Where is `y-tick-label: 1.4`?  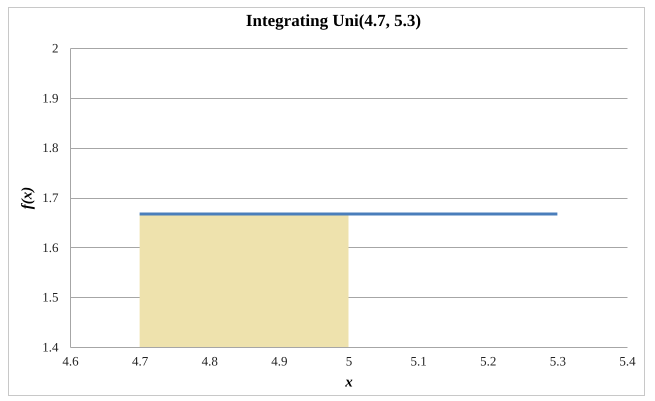
y-tick-label: 1.4 is located at coordinates (50, 347).